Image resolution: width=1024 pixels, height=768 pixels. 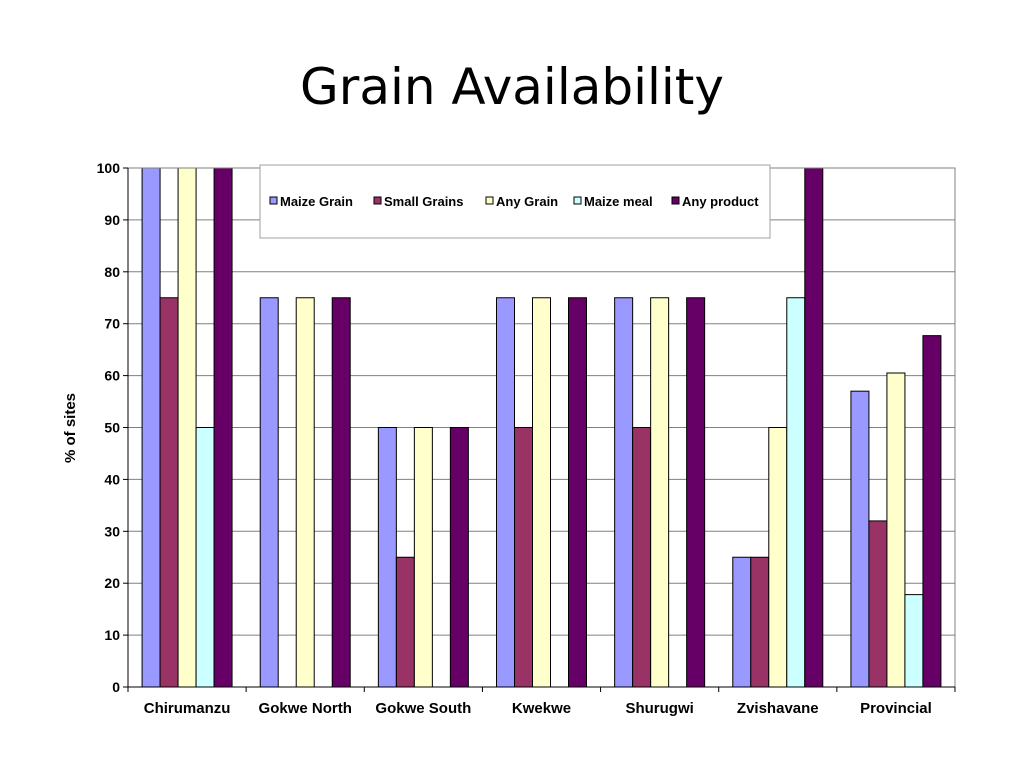 I want to click on legend-label: Any product, so click(x=720, y=201).